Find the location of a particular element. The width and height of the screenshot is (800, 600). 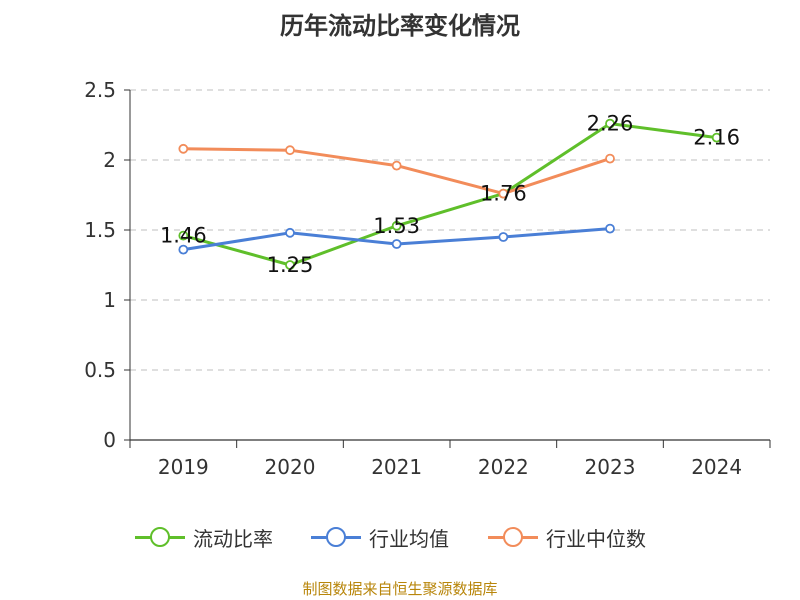

data-label: 2.16 is located at coordinates (716, 138).